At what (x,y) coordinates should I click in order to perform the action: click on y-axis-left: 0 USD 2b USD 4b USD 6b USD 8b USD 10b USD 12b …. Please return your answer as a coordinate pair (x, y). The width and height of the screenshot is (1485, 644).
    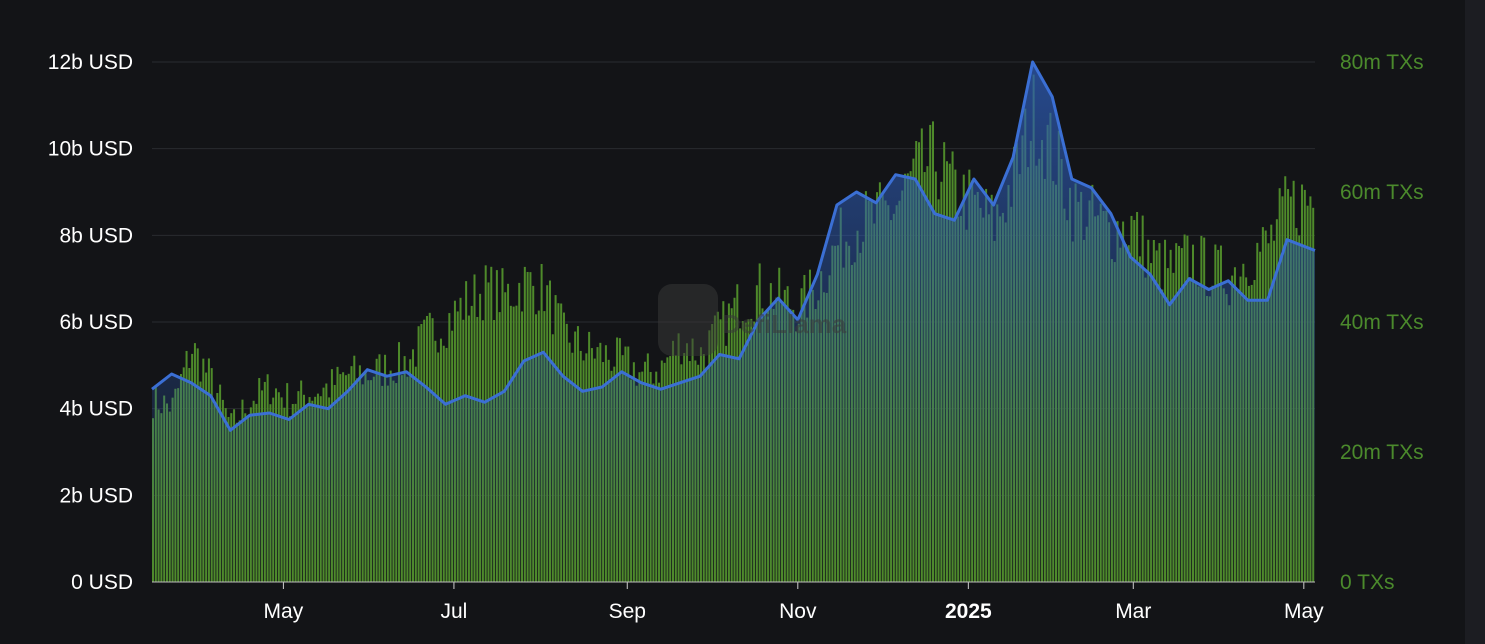
    Looking at the image, I should click on (90, 322).